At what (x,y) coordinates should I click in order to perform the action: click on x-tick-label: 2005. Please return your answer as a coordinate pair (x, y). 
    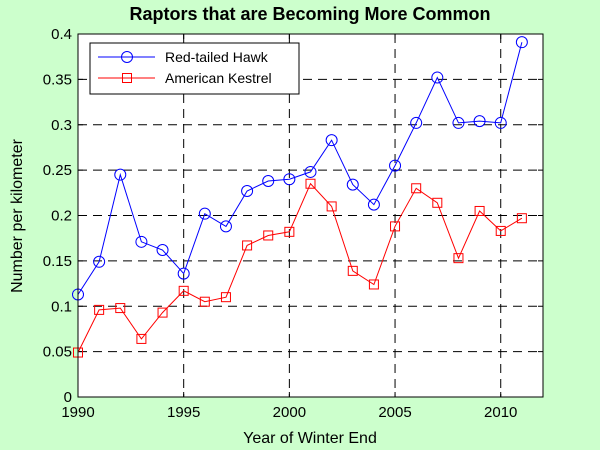
    Looking at the image, I should click on (394, 412).